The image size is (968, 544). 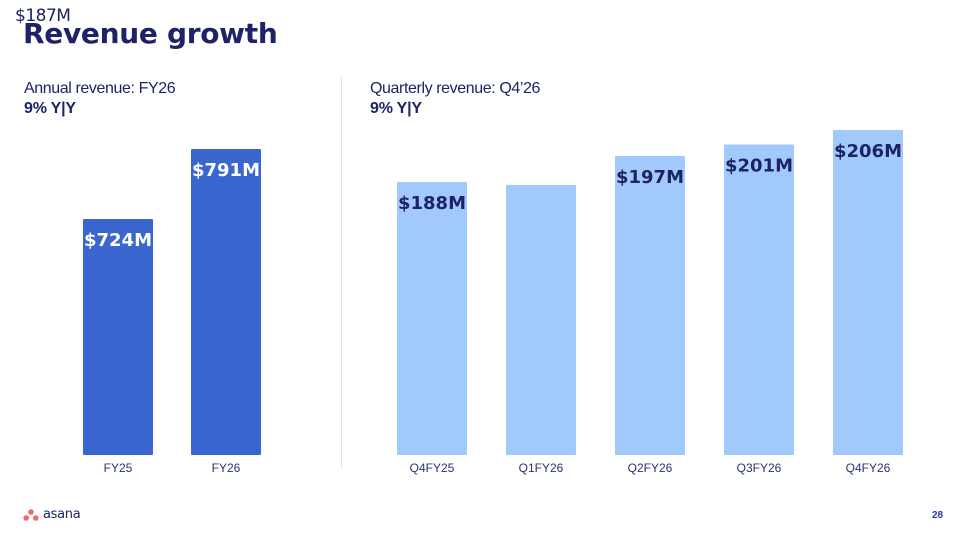 What do you see at coordinates (226, 170) in the screenshot?
I see `data-label-fy26: $791M` at bounding box center [226, 170].